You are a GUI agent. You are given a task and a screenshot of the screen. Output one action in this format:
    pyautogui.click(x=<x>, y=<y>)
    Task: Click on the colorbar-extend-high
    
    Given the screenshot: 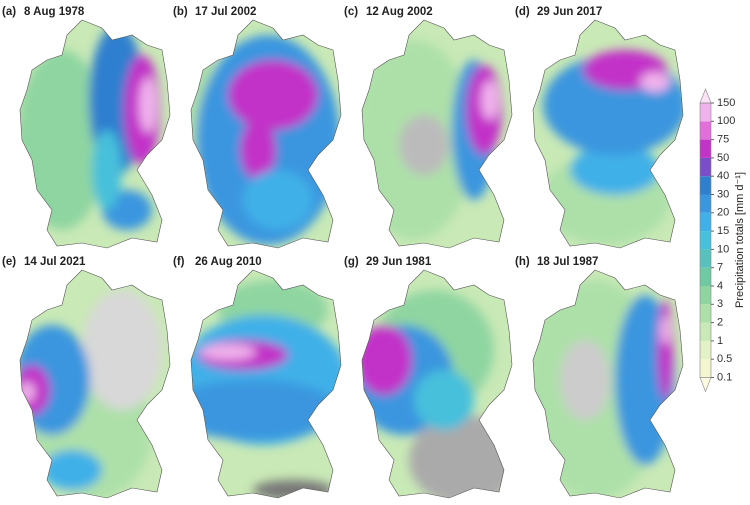 What is the action you would take?
    pyautogui.click(x=705, y=96)
    